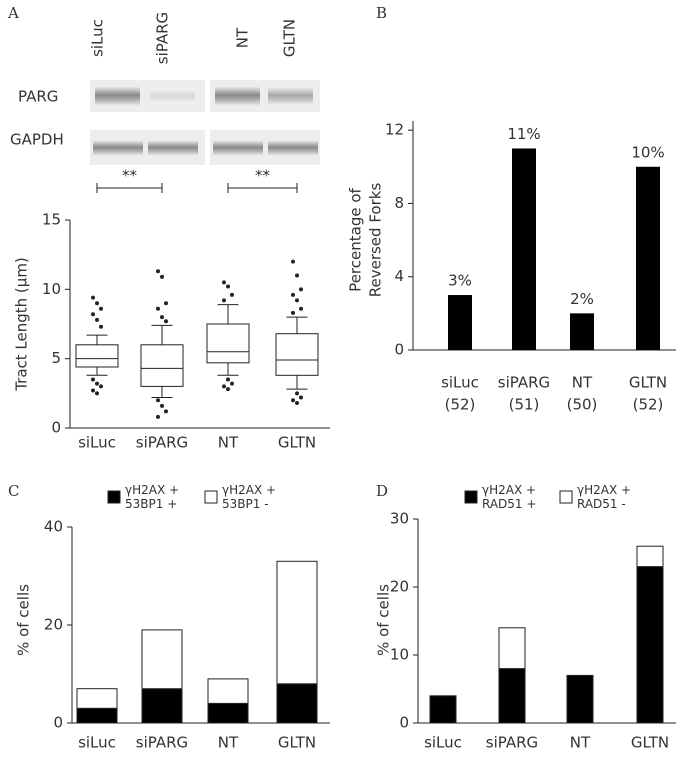  Describe the element at coordinates (394, 130) in the screenshot. I see `y-tick-label: 12` at that location.